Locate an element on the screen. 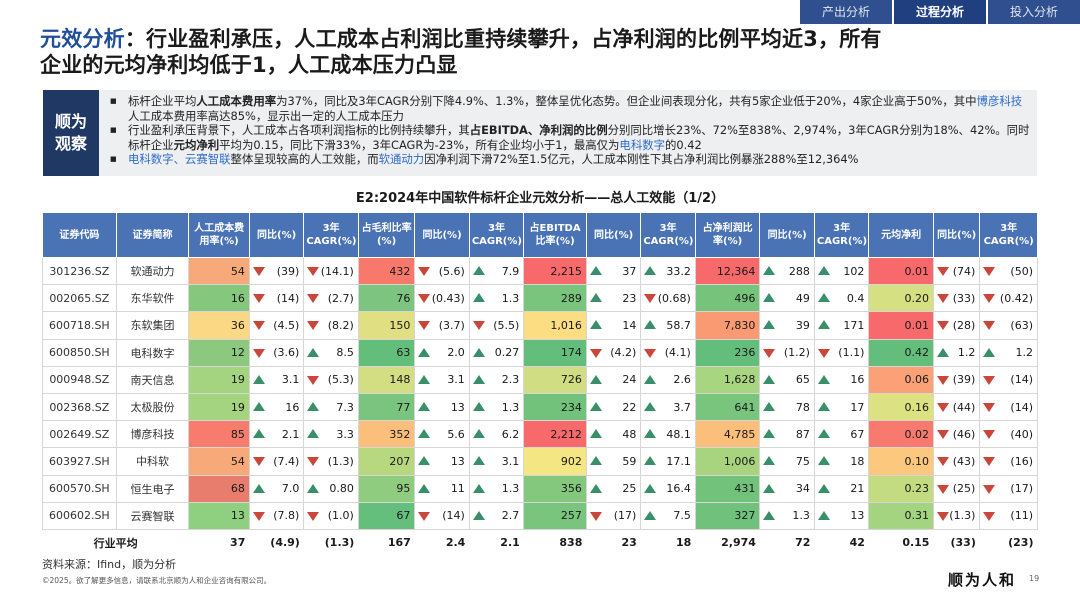 Image resolution: width=1080 pixels, height=608 pixels. change-cell: (16) is located at coordinates (1008, 461).